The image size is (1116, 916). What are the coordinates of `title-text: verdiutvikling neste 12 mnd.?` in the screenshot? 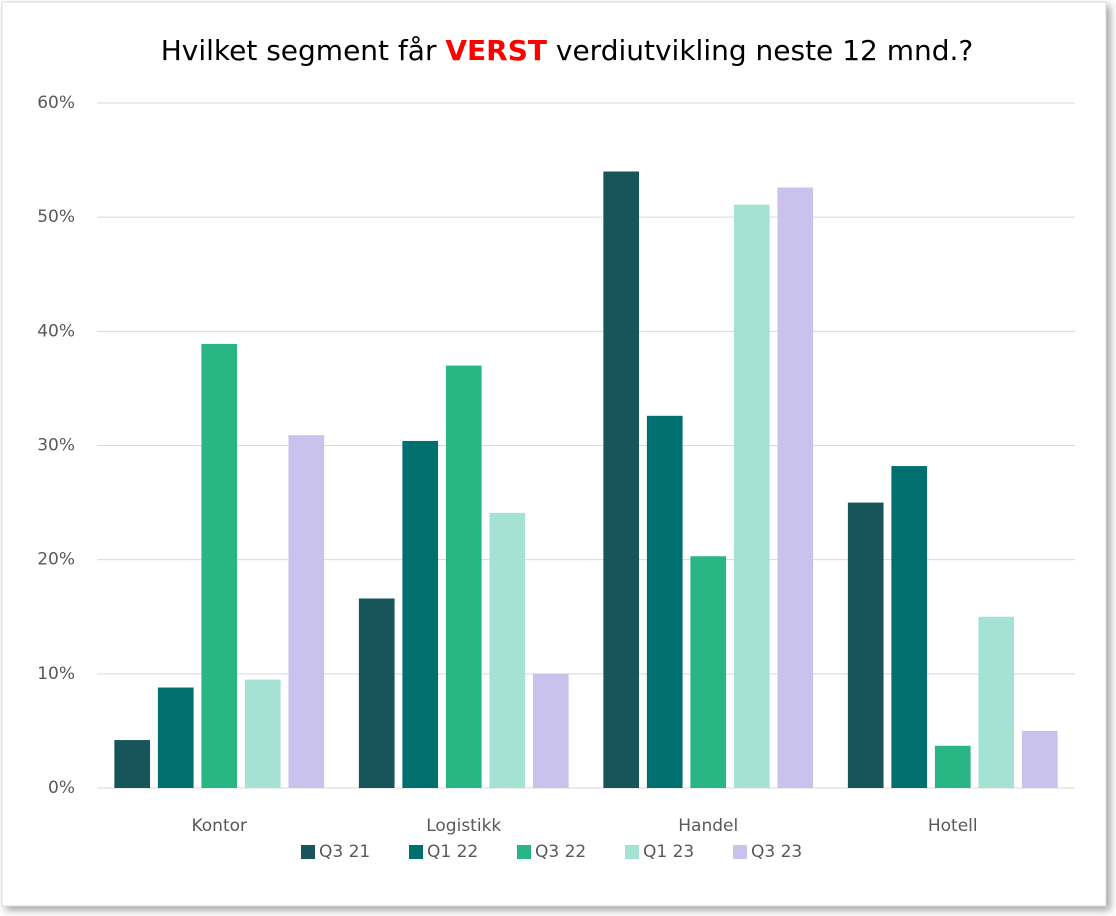 It's located at (760, 50).